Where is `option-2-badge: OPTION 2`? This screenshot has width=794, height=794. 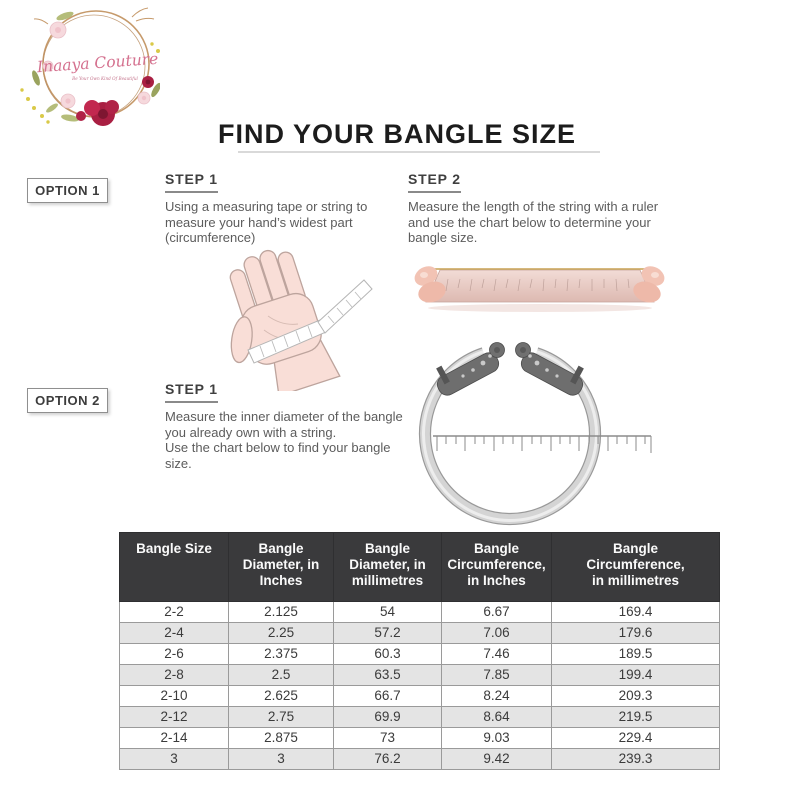 option-2-badge: OPTION 2 is located at coordinates (67, 400).